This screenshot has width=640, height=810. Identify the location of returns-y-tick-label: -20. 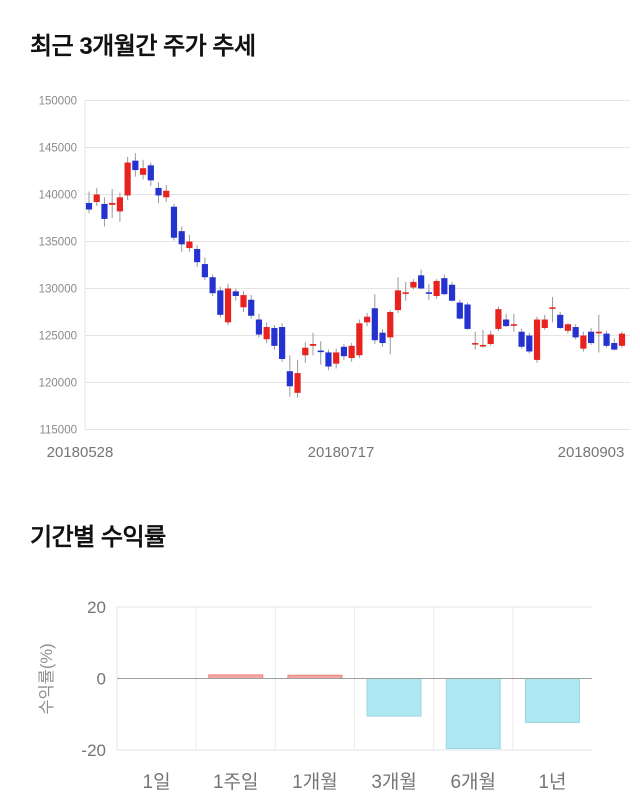
(93, 750).